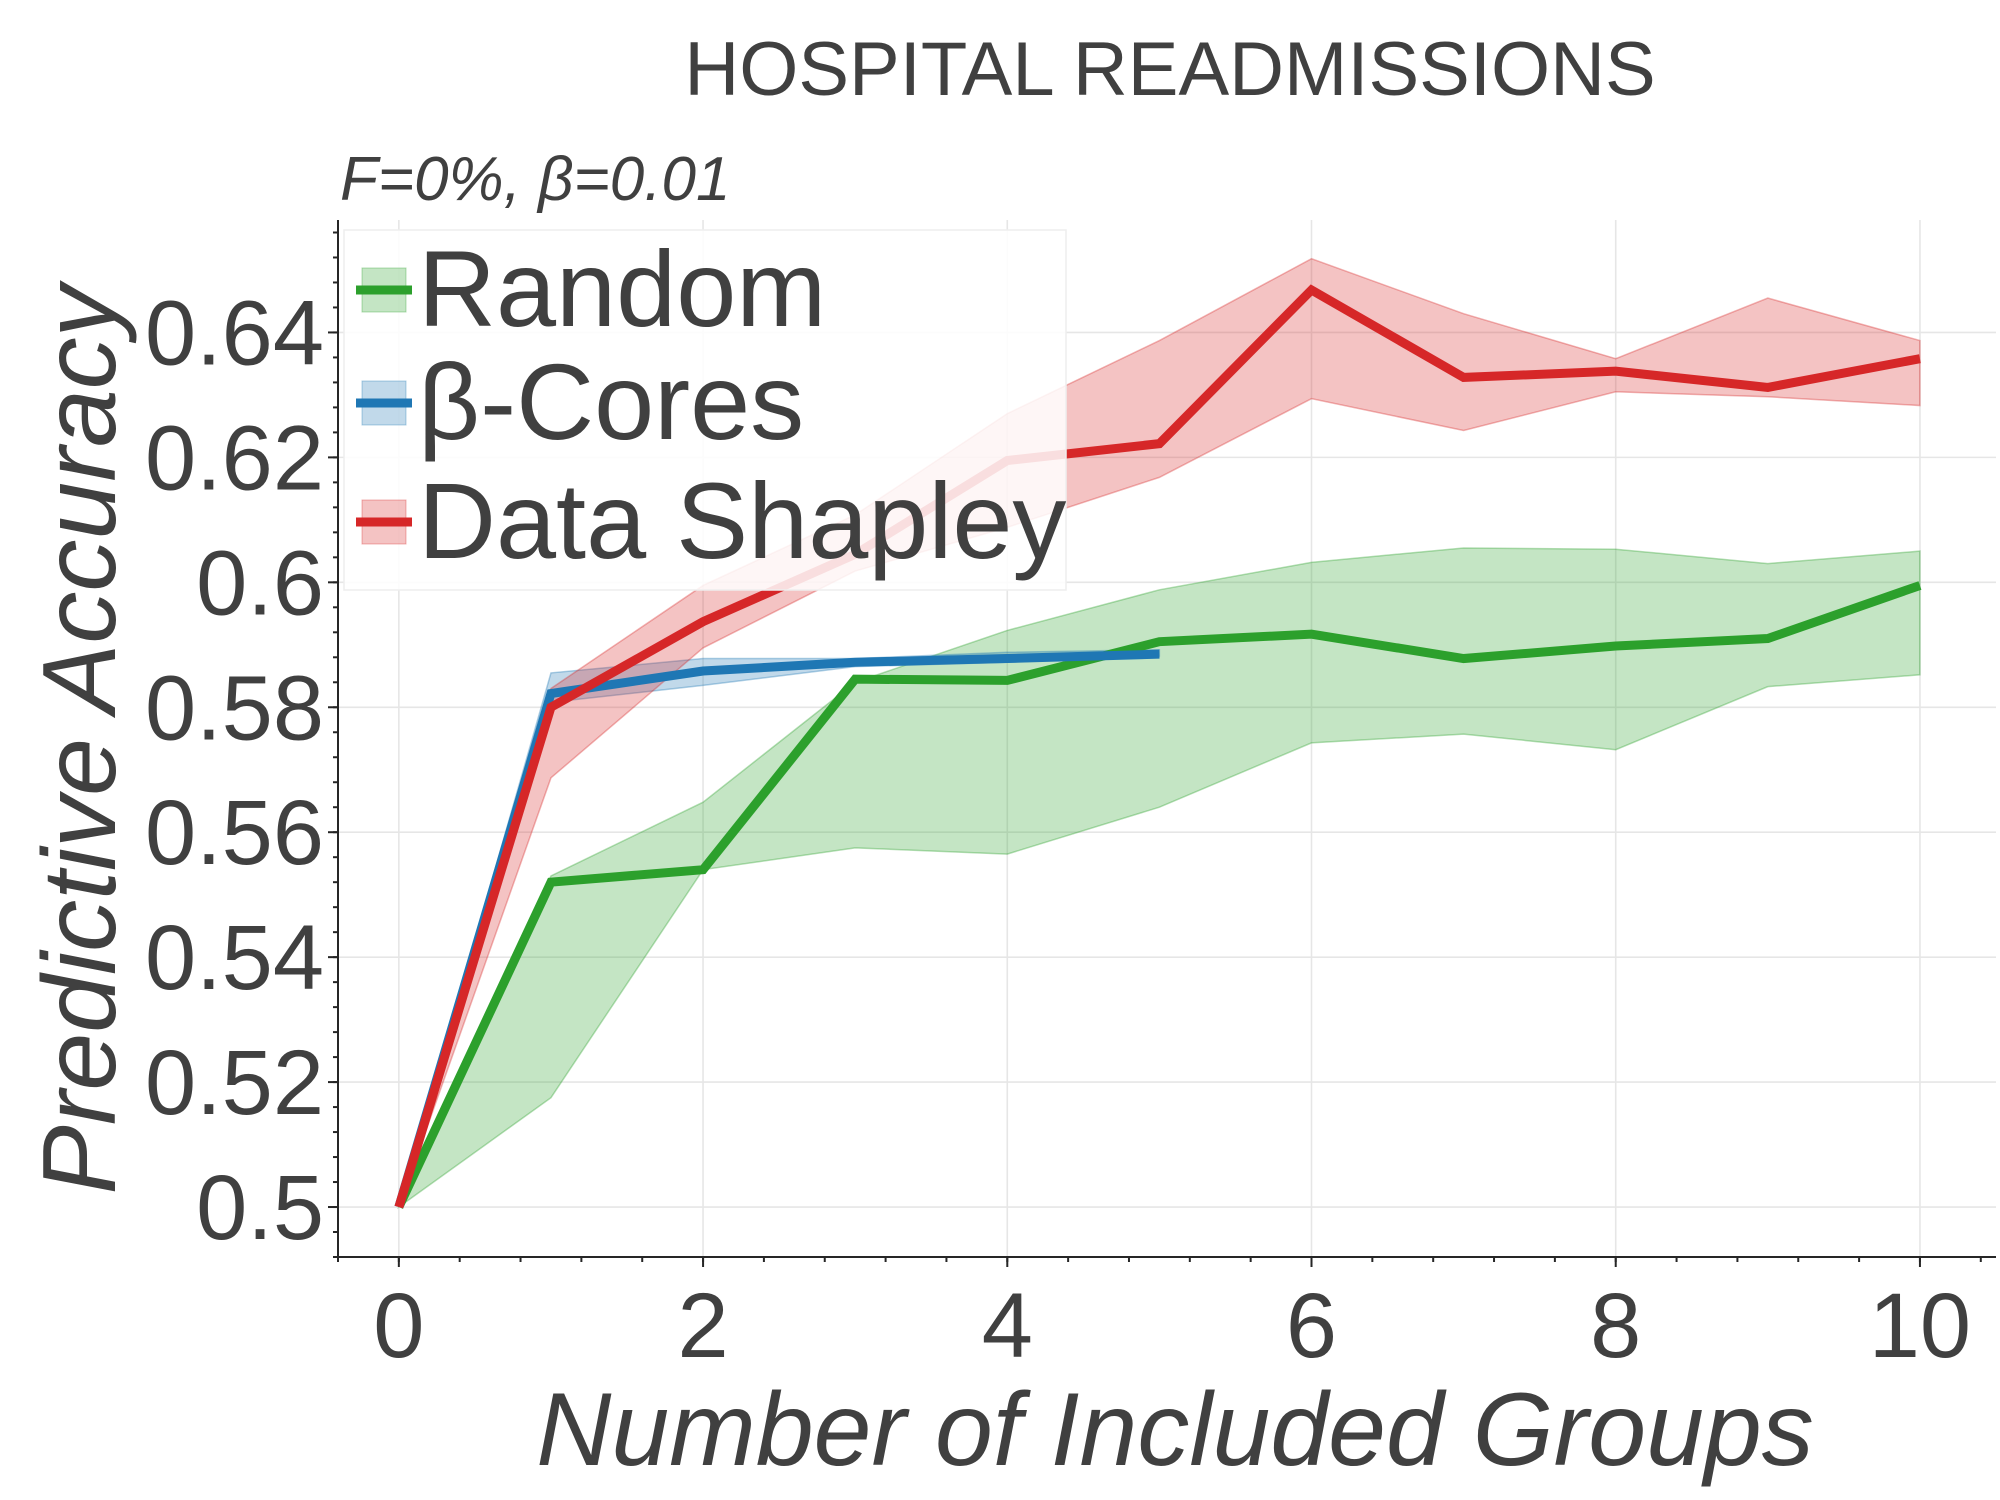  What do you see at coordinates (398, 1326) in the screenshot?
I see `x-tick-label-0: 0` at bounding box center [398, 1326].